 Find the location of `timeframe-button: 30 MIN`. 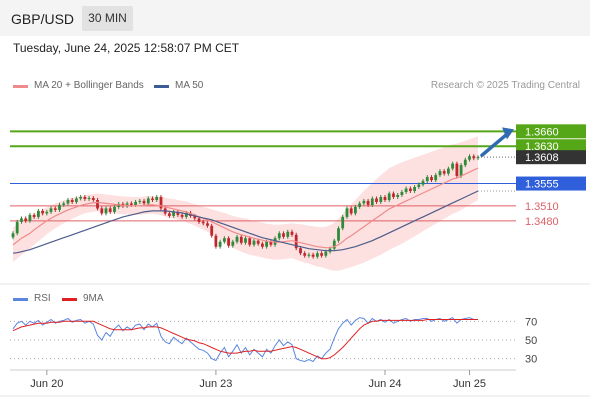

timeframe-button: 30 MIN is located at coordinates (107, 18).